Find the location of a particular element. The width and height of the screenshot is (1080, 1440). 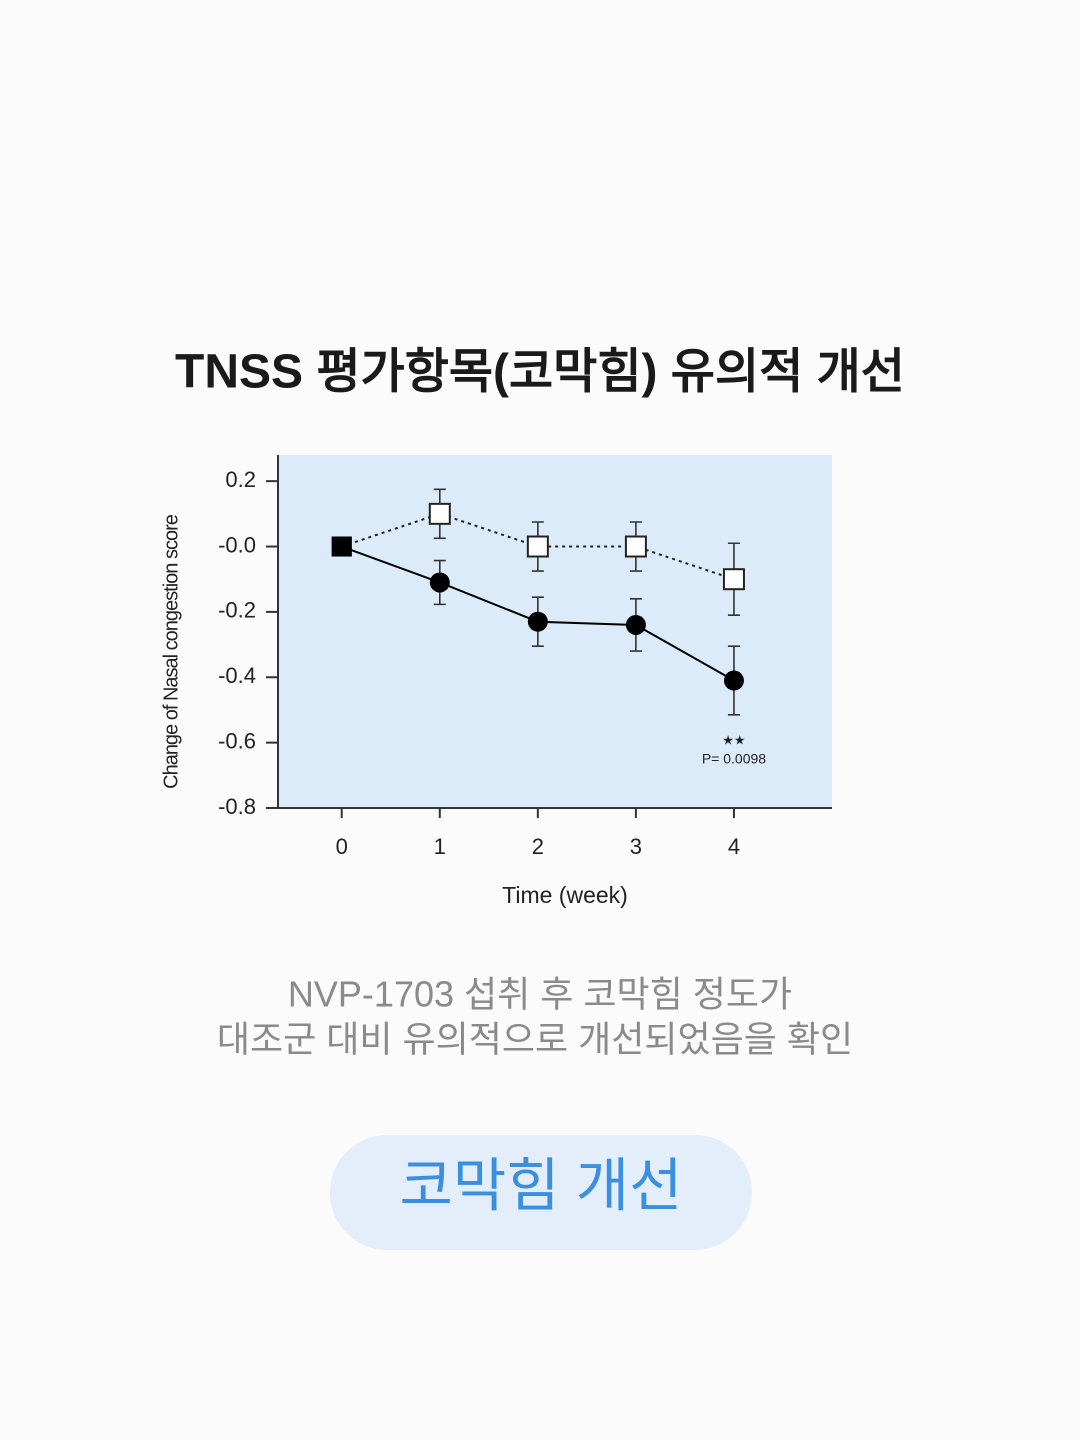

y-tick-label: -0.2 is located at coordinates (237, 610).